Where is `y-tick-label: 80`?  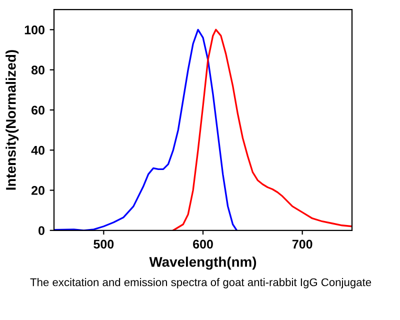 y-tick-label: 80 is located at coordinates (37, 70).